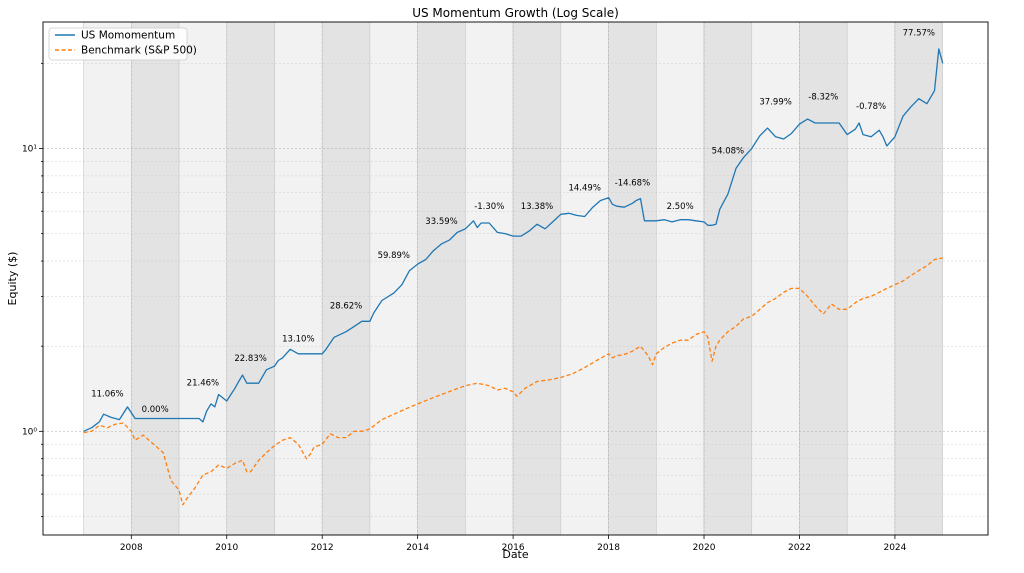  Describe the element at coordinates (871, 107) in the screenshot. I see `return-annotation: -0.78%` at that location.